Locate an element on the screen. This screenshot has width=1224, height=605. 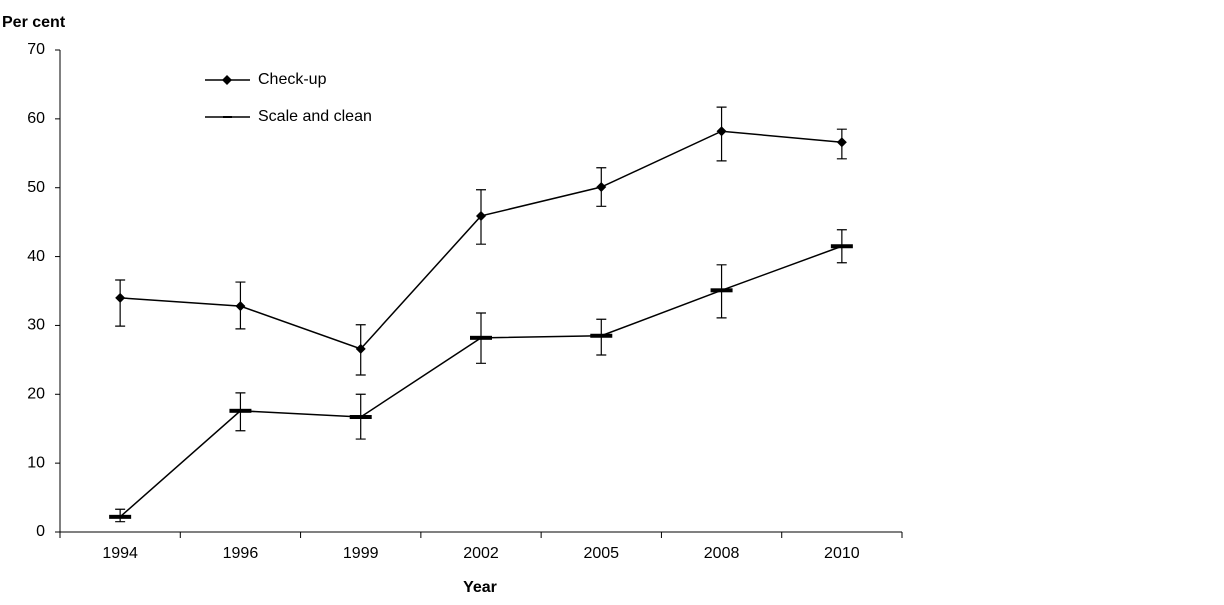
x-tick-label: 1996 is located at coordinates (241, 553).